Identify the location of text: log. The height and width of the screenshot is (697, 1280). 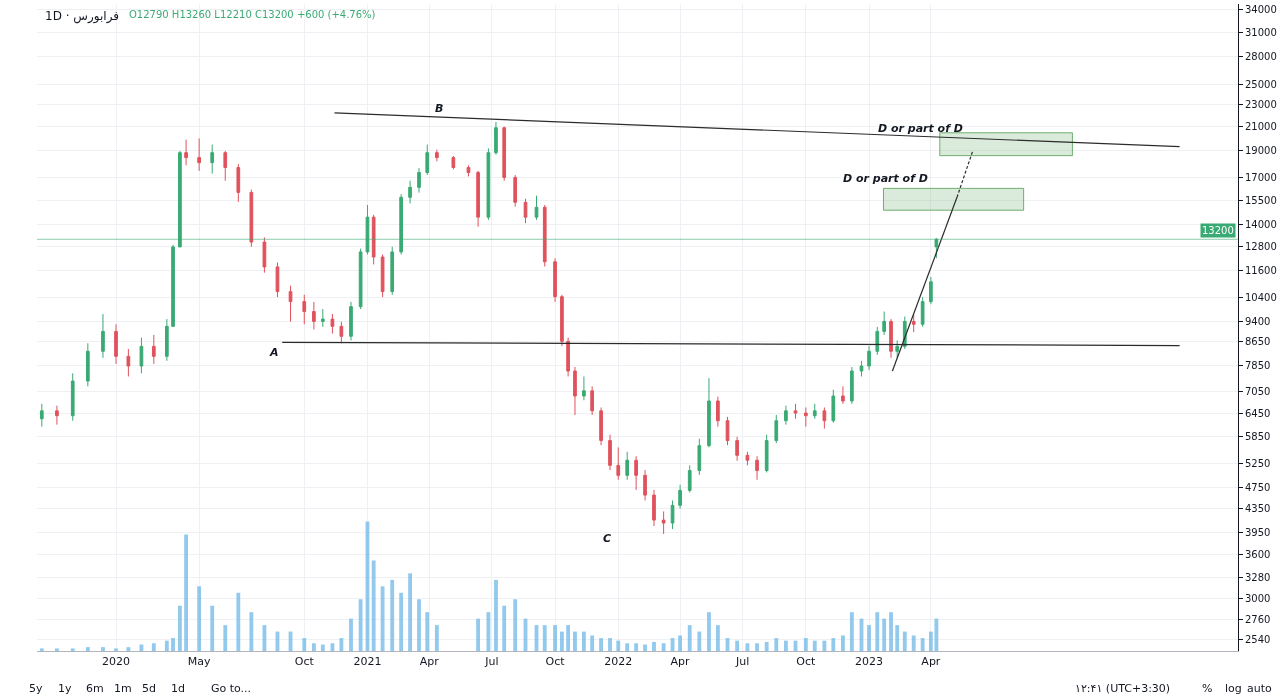
(1233, 688).